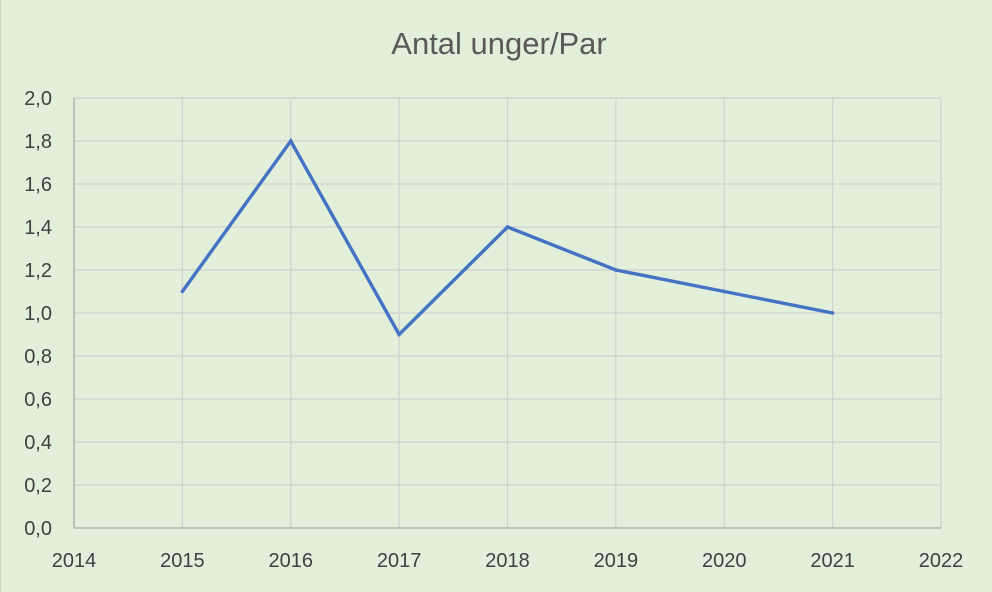 Image resolution: width=992 pixels, height=592 pixels. I want to click on chart-title: Antal unger/Par, so click(498, 43).